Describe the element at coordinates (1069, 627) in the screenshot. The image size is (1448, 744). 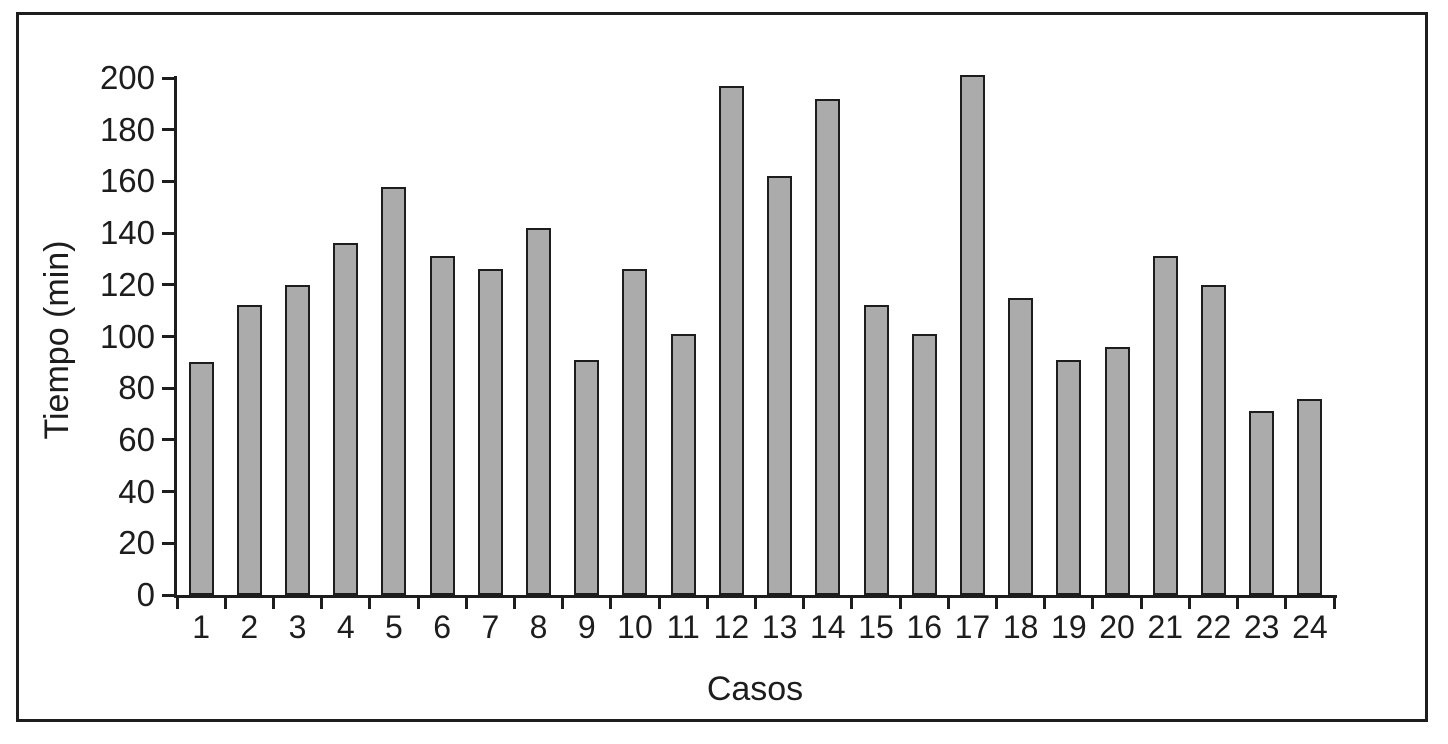
I see `x-tick-label: 19` at that location.